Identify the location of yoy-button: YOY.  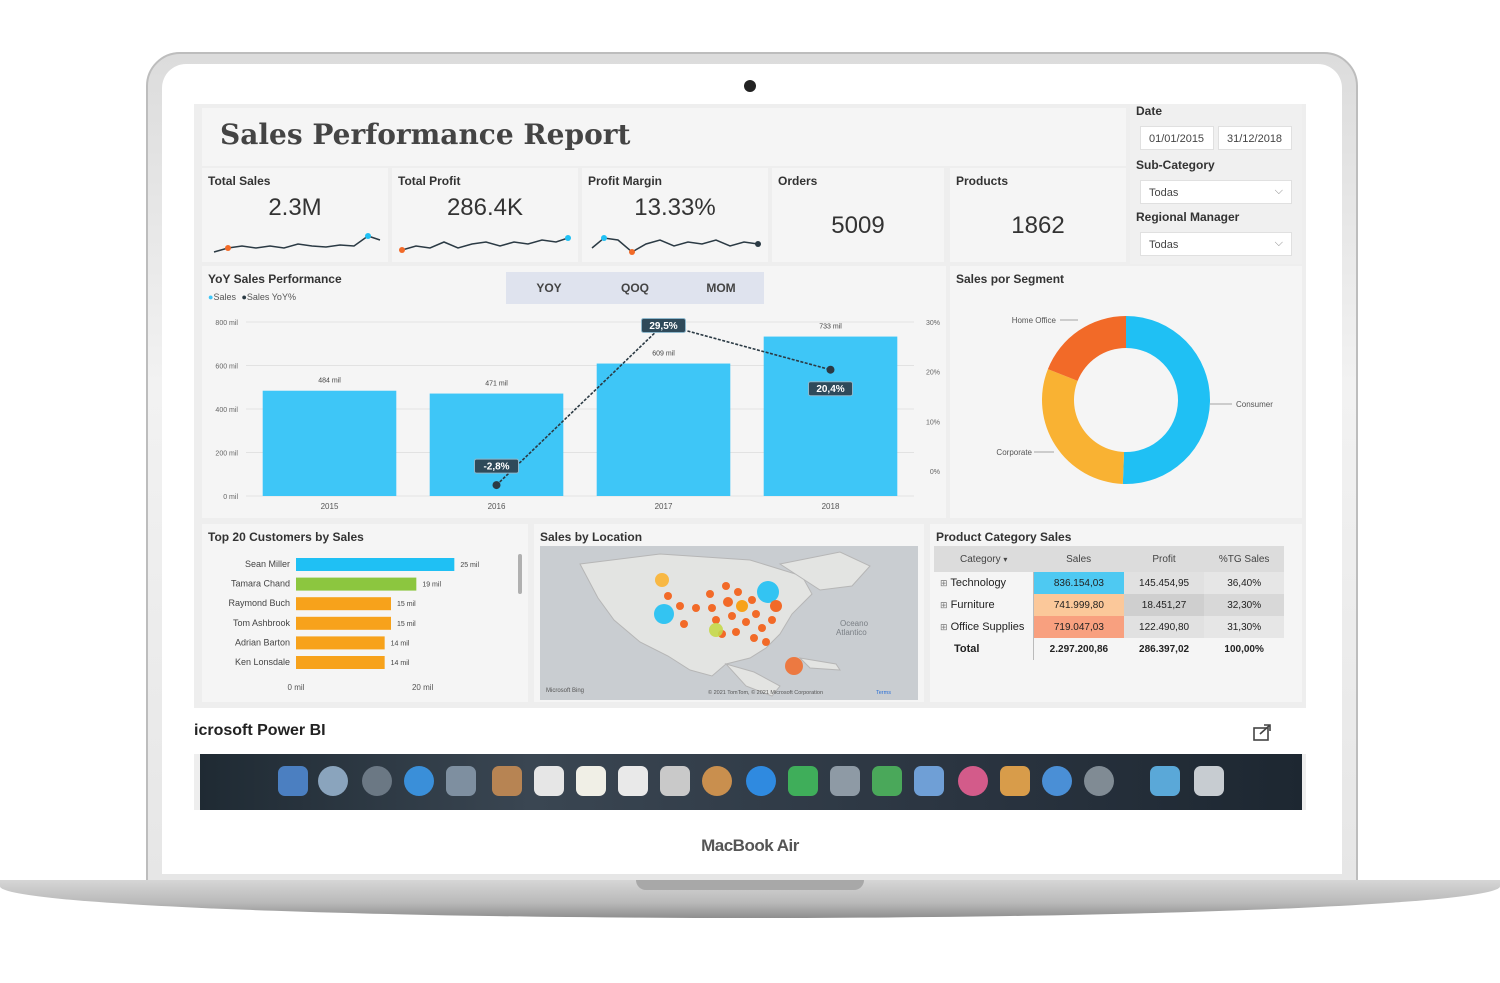
(549, 288).